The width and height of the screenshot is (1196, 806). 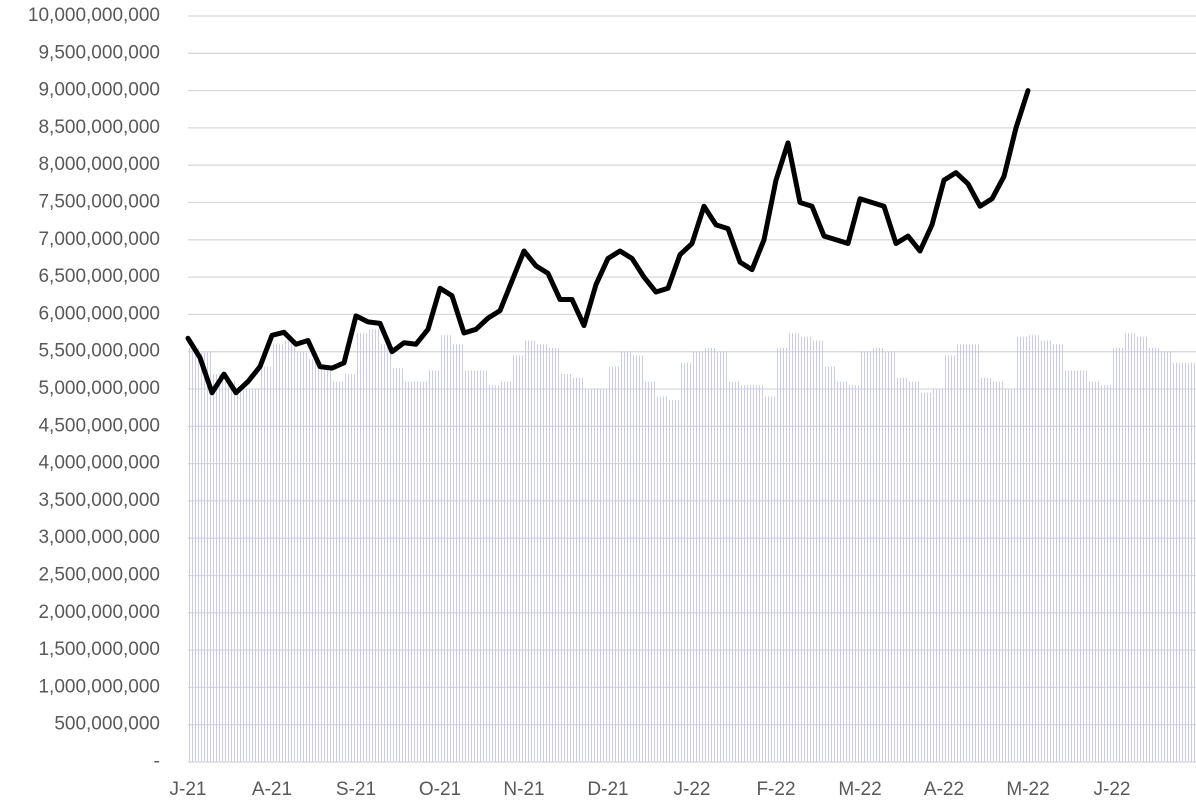 What do you see at coordinates (99, 313) in the screenshot?
I see `y-tick-label: 6,000,000,000` at bounding box center [99, 313].